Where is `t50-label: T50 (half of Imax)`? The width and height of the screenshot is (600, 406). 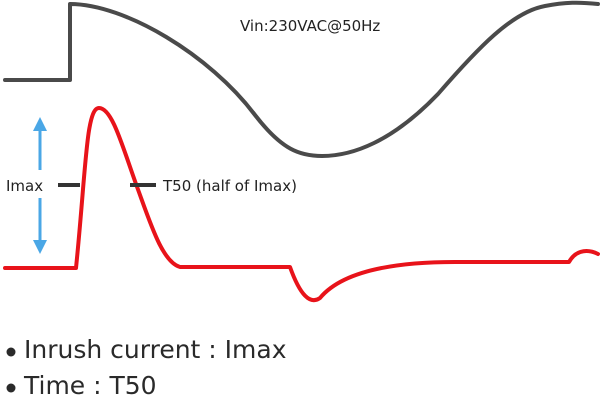 t50-label: T50 (half of Imax) is located at coordinates (229, 186).